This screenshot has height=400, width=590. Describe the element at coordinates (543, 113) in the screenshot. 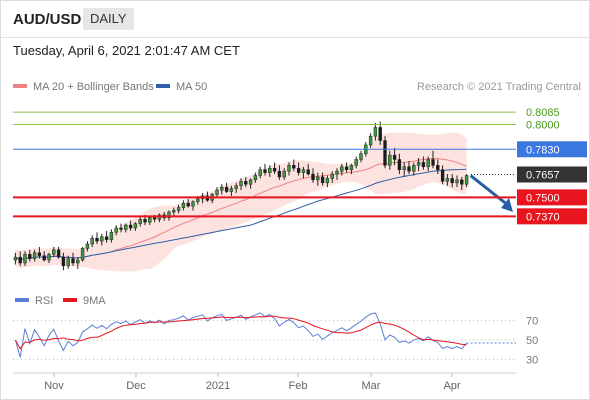

I see `level-label-0.8085: 0.8085` at that location.